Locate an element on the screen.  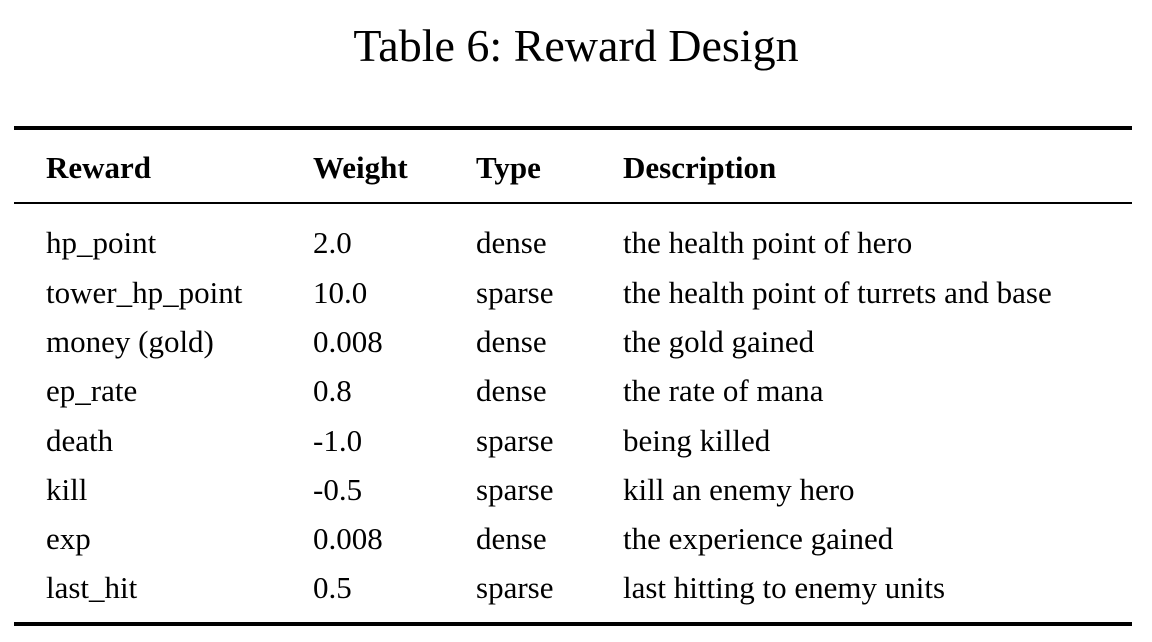
description-cell: the gold gained is located at coordinates (719, 341).